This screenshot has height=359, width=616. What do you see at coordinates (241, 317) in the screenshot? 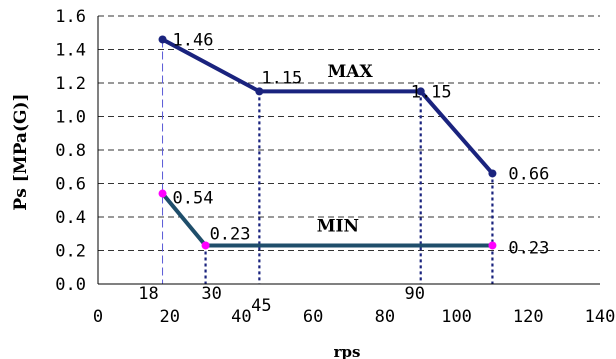
I see `x-tick-label: 40` at bounding box center [241, 317].